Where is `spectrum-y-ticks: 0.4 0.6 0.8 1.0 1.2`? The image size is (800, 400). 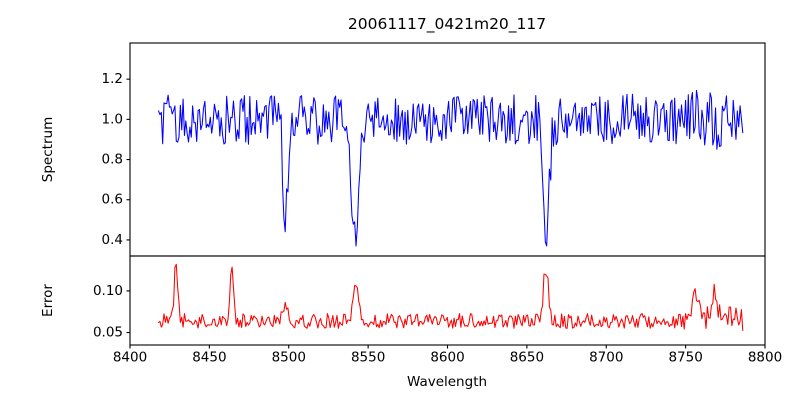 spectrum-y-ticks: 0.4 0.6 0.8 1.0 1.2 is located at coordinates (116, 159).